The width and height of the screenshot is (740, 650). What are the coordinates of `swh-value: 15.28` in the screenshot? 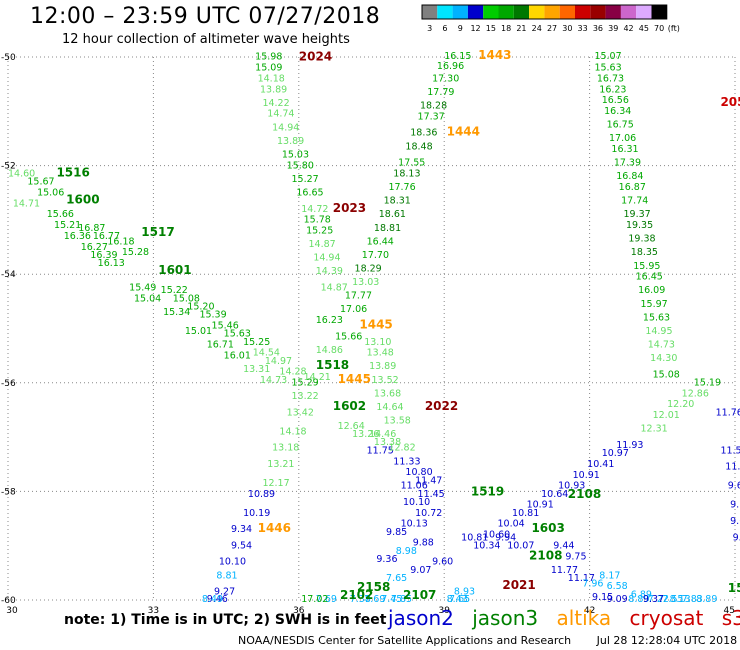 It's located at (135, 252).